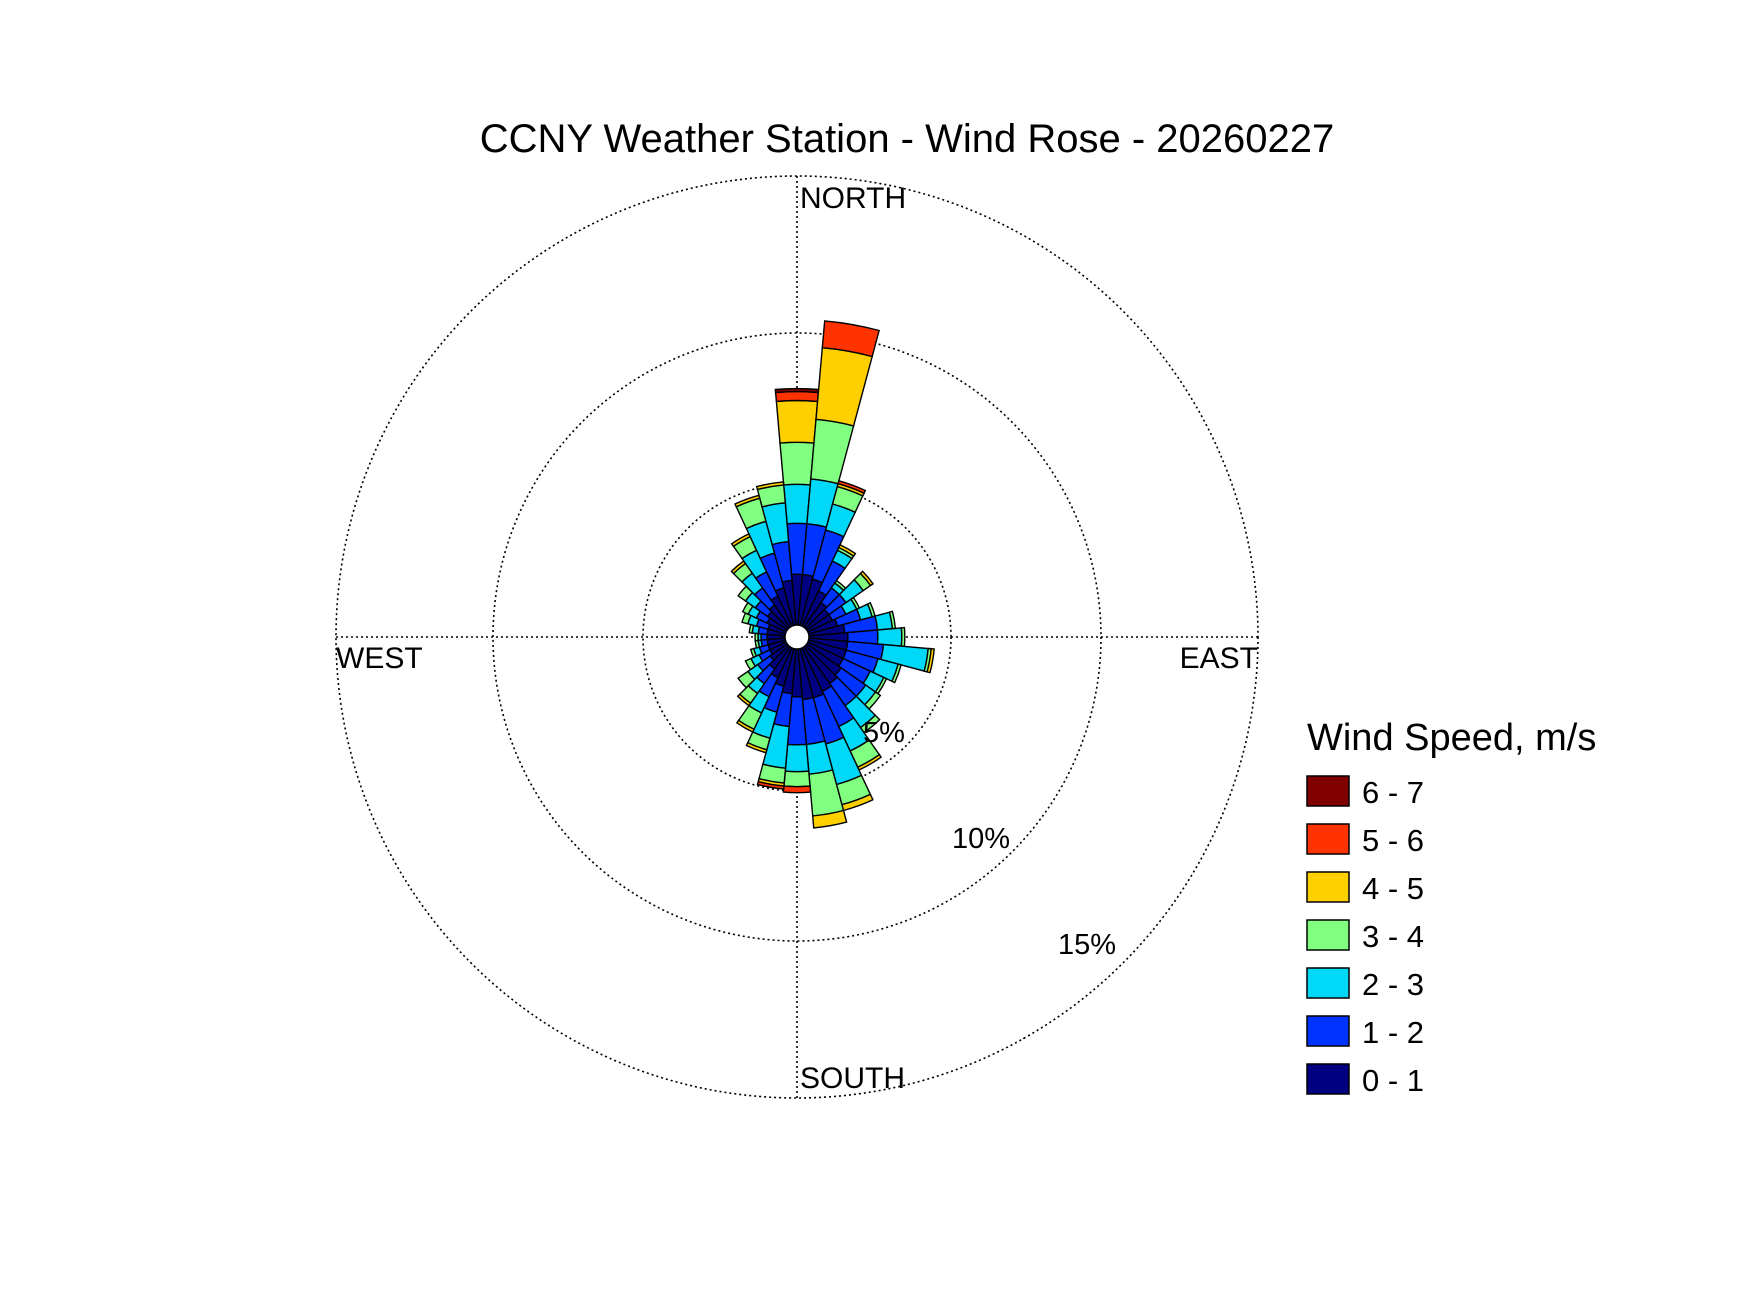  I want to click on compass-north: NORTH, so click(853, 198).